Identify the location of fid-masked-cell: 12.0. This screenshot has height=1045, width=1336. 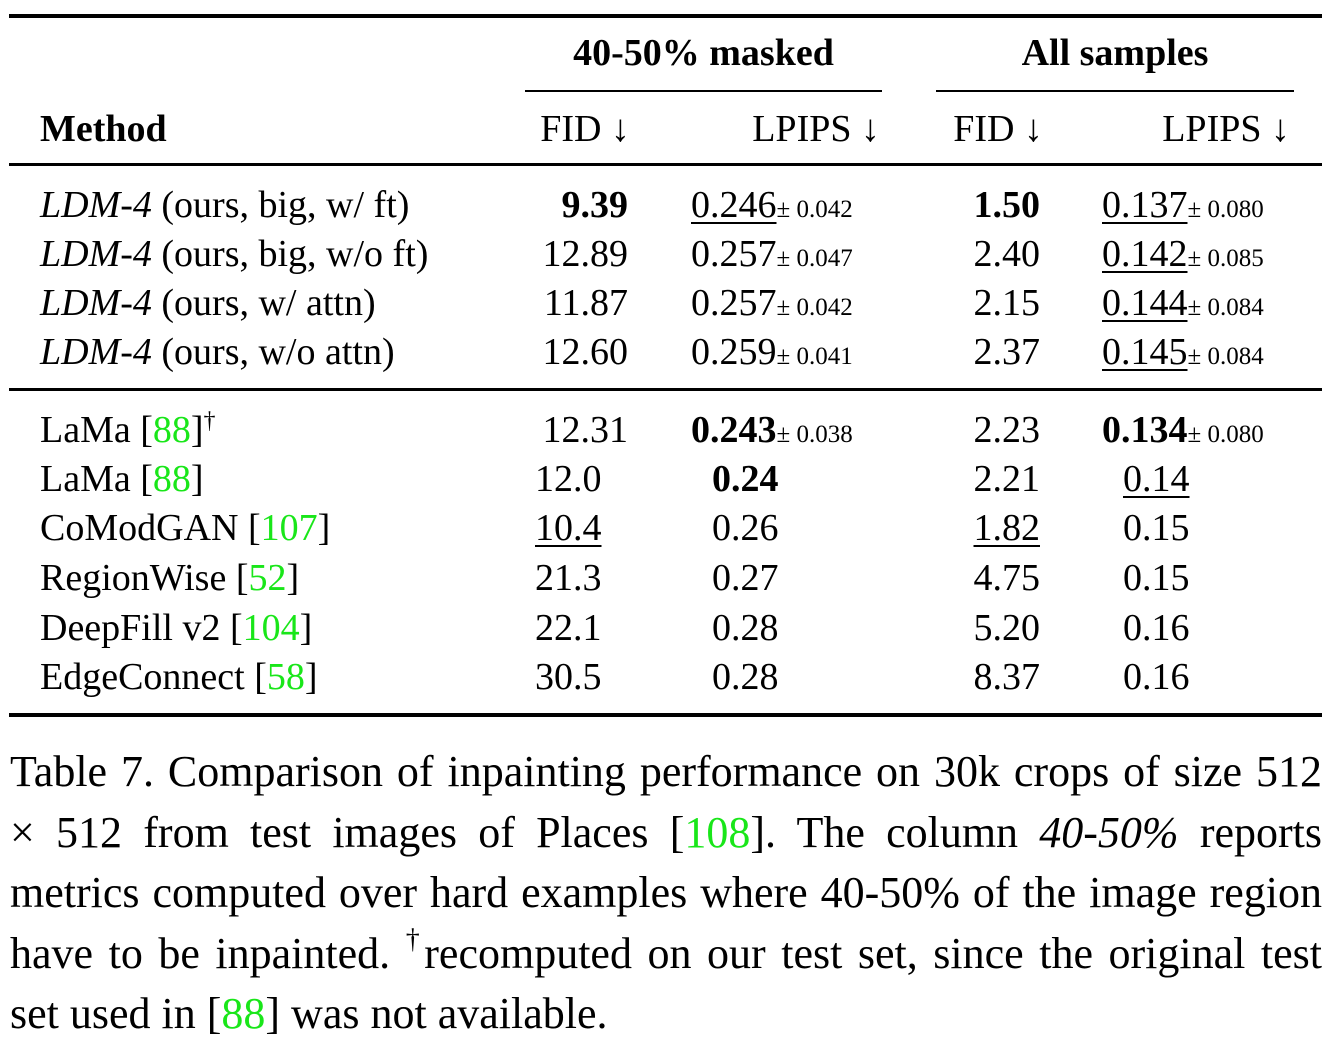
(568, 479).